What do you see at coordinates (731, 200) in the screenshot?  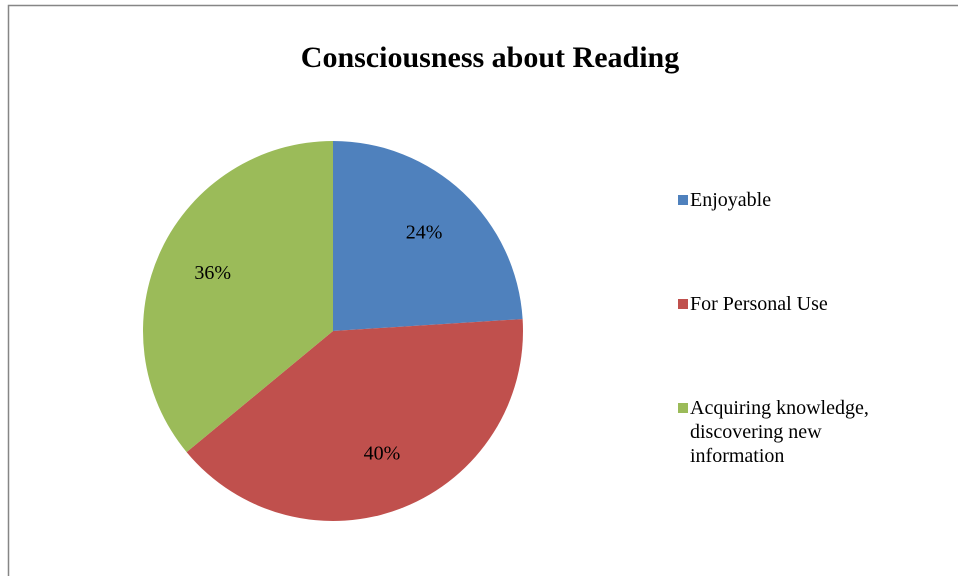 I see `legend-label: Enjoyable` at bounding box center [731, 200].